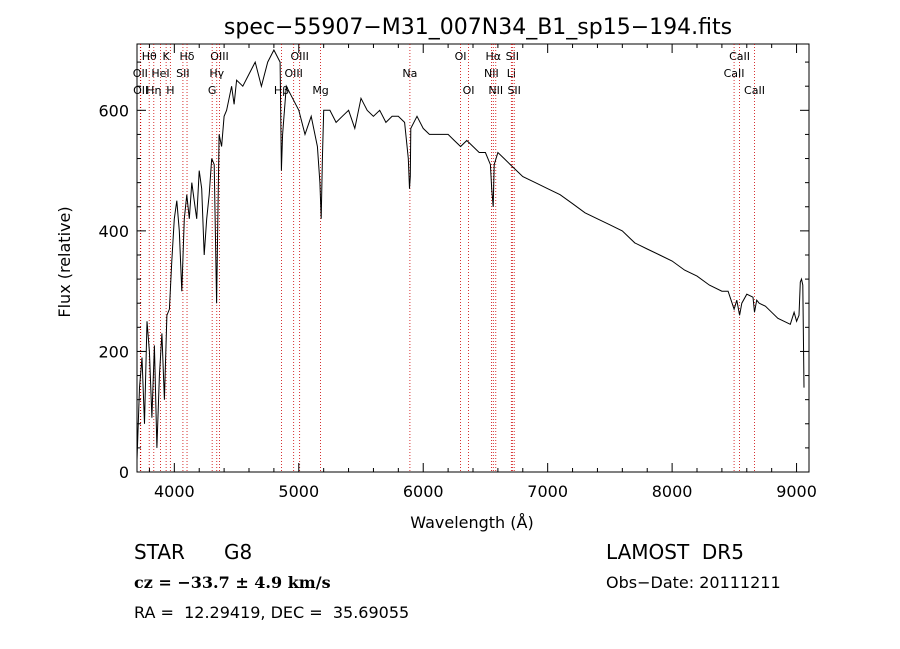 The height and width of the screenshot is (649, 900). What do you see at coordinates (298, 491) in the screenshot?
I see `x-tick-label: 5000` at bounding box center [298, 491].